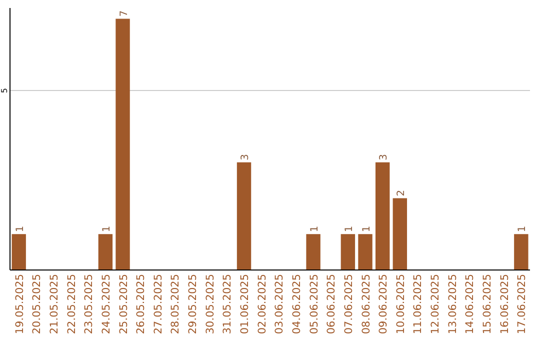  Describe the element at coordinates (366, 304) in the screenshot. I see `x-tick-label: 08.06.2025` at that location.